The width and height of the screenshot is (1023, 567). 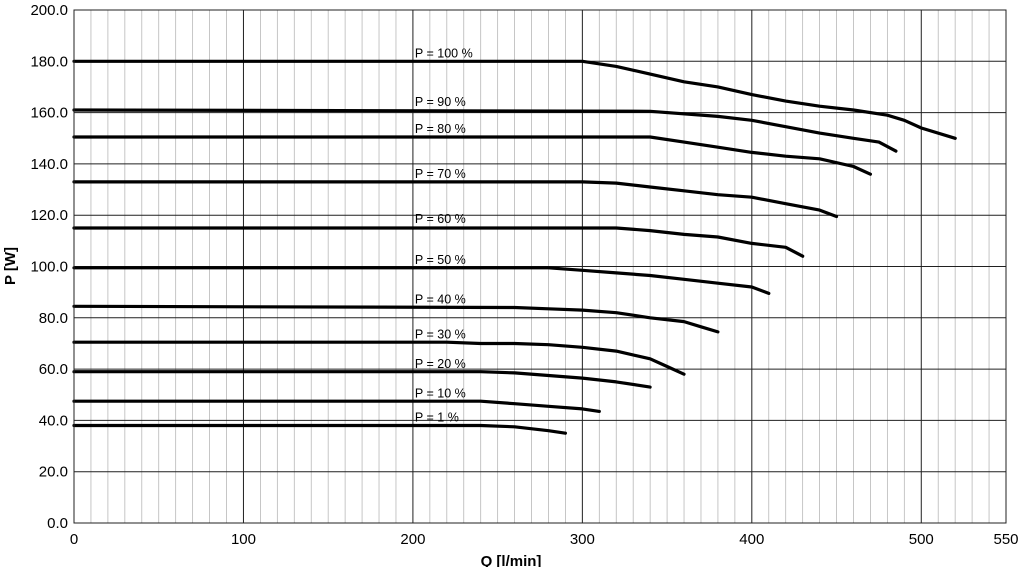 What do you see at coordinates (511, 560) in the screenshot?
I see `x-axis-label: Q [l/min]` at bounding box center [511, 560].